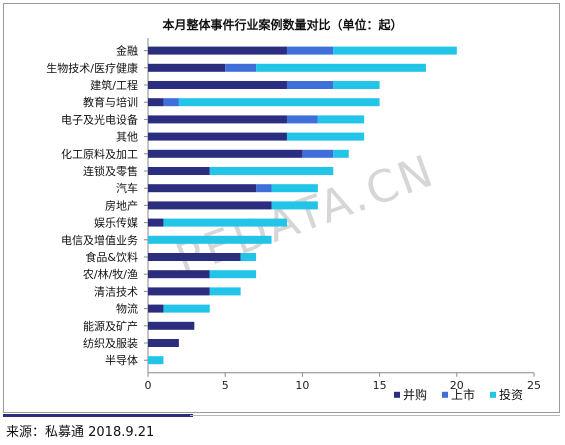 This screenshot has width=565, height=445. Describe the element at coordinates (110, 326) in the screenshot. I see `category-label: 能源及矿产` at that location.